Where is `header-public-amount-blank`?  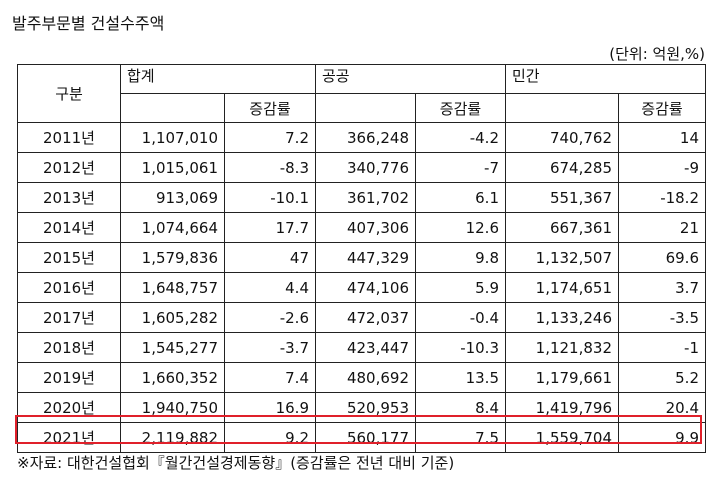
header-public-amount-blank is located at coordinates (365, 108).